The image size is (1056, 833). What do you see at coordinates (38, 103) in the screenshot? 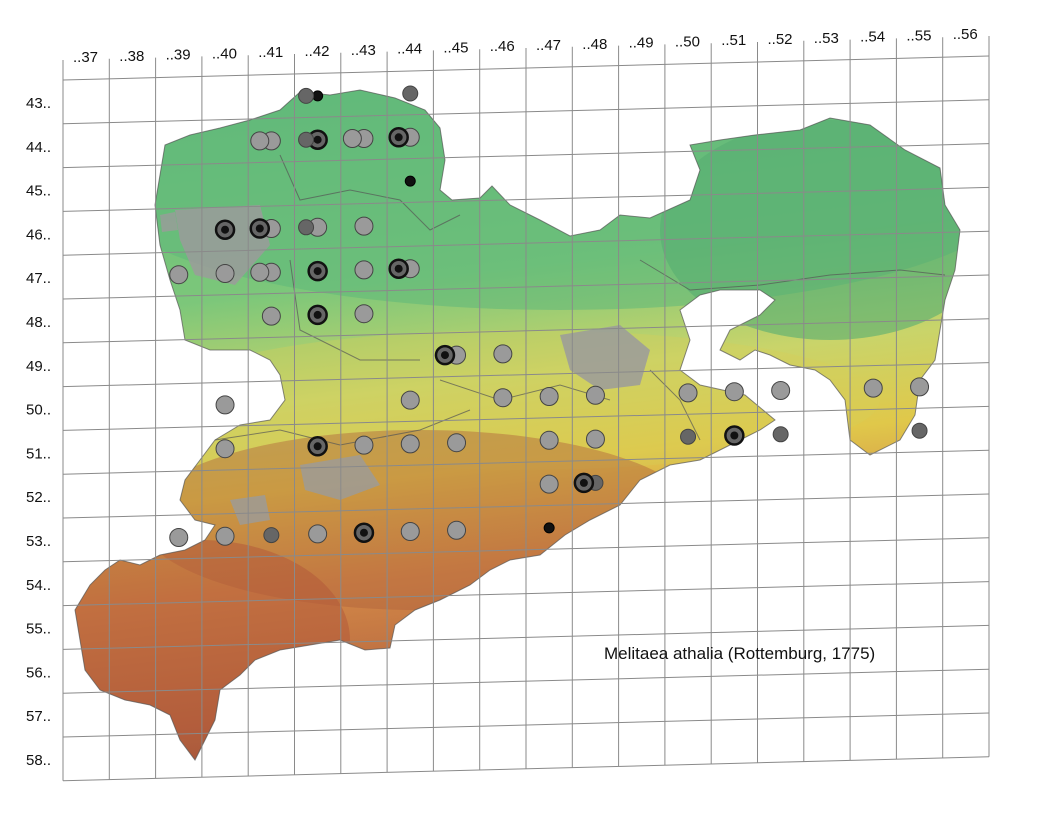
I see `row-label: 43..` at bounding box center [38, 103].